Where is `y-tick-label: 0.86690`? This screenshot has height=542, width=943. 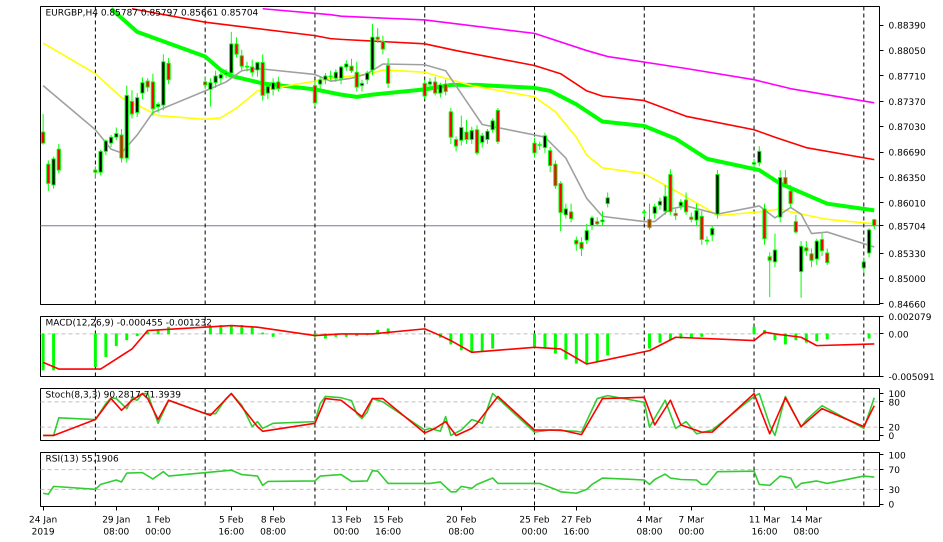 y-tick-label: 0.86690 is located at coordinates (907, 153).